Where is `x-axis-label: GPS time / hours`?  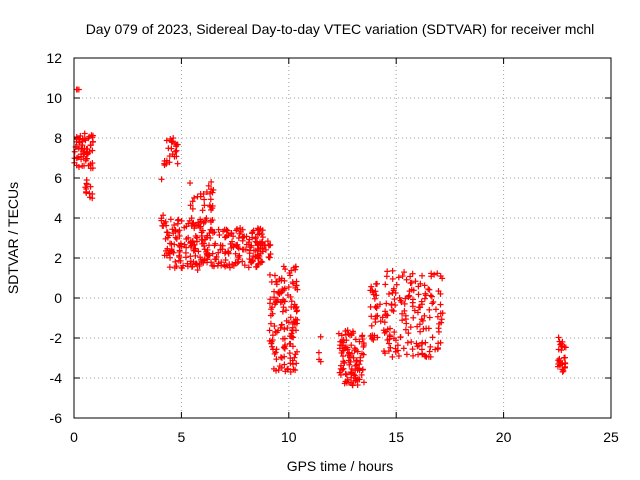 x-axis-label: GPS time / hours is located at coordinates (340, 466).